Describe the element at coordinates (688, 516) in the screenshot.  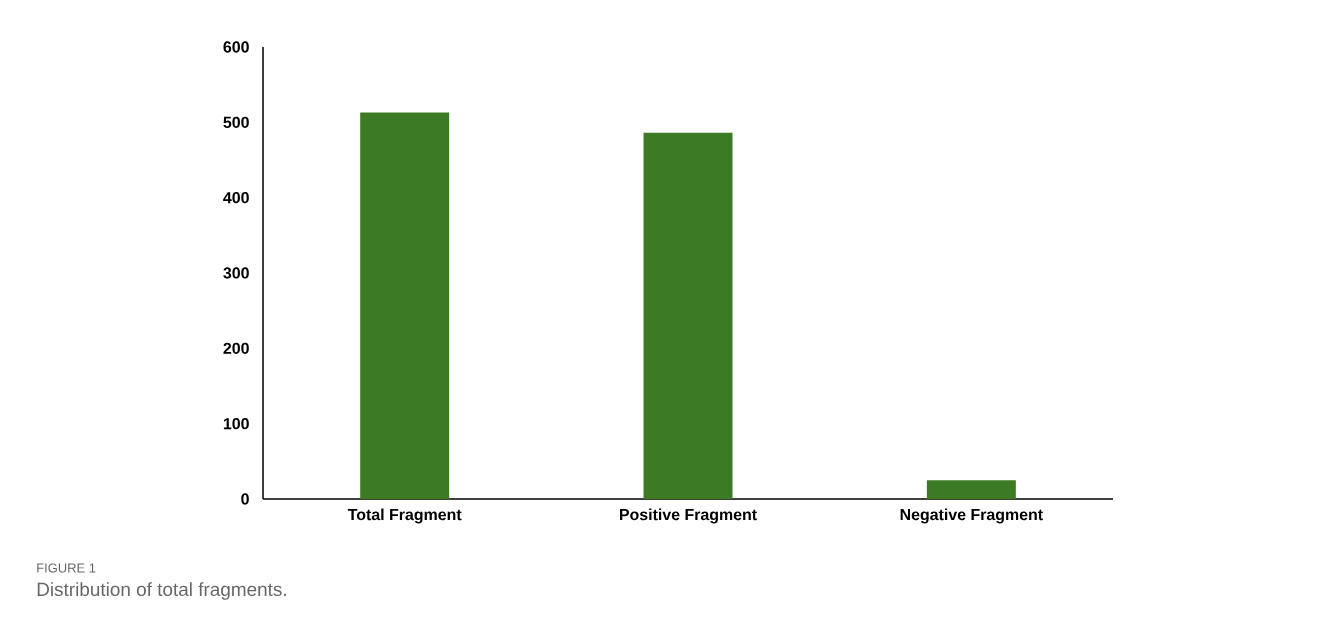
I see `x-tick-label: Positive Fragment` at that location.